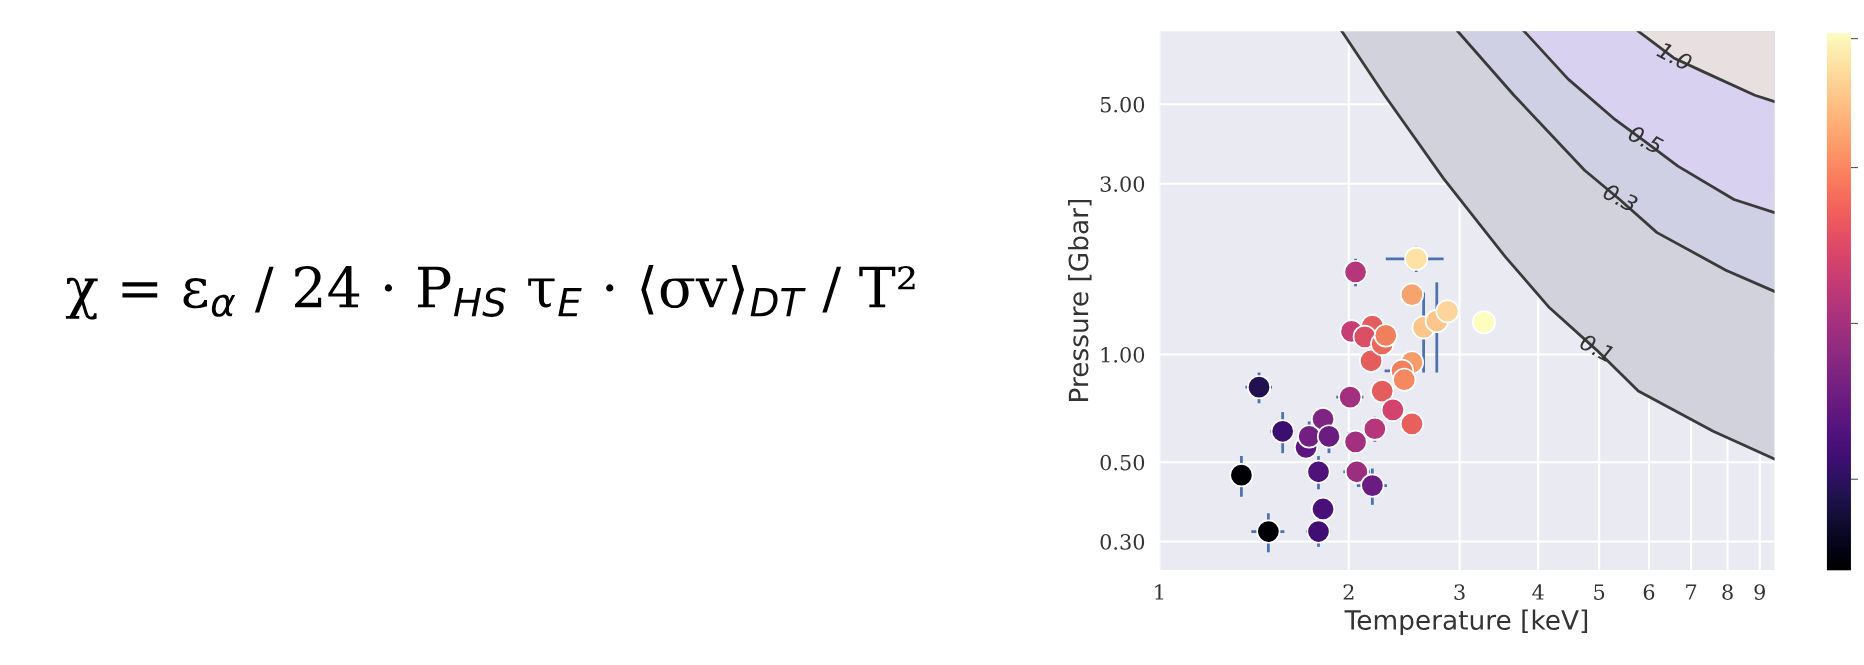 Image resolution: width=1864 pixels, height=665 pixels. I want to click on annotation: 1.0, so click(1675, 56).